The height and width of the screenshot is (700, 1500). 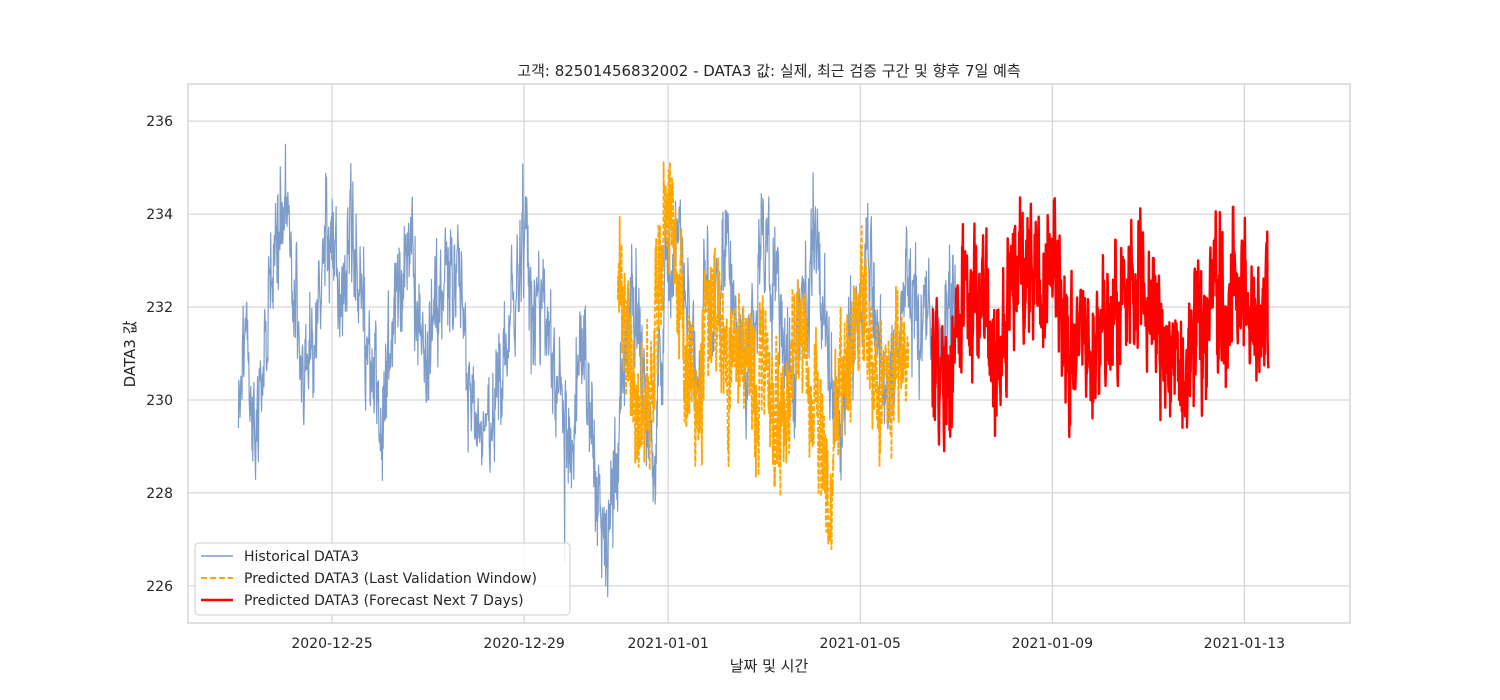 I want to click on legend-label-validation: Predicted DATA3 (Last Validation Window), so click(x=390, y=579).